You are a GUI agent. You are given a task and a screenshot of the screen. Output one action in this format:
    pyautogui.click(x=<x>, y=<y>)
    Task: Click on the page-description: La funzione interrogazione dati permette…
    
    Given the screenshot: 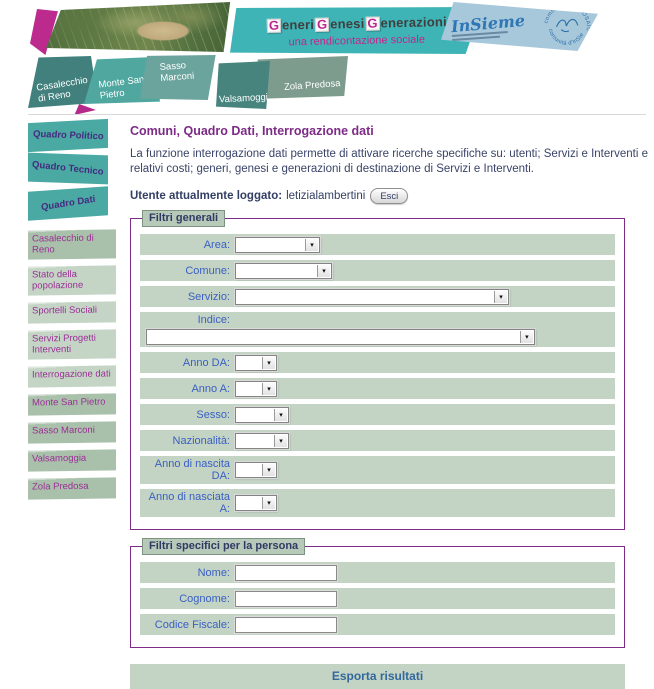 What is the action you would take?
    pyautogui.click(x=389, y=161)
    